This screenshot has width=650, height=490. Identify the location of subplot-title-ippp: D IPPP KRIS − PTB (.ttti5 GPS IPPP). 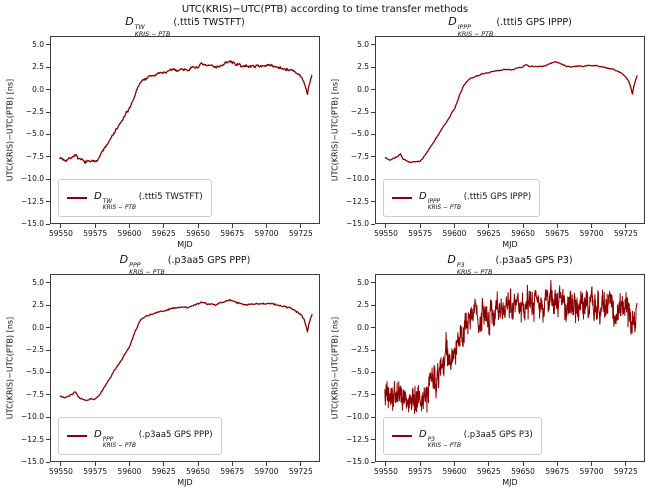
(510, 26).